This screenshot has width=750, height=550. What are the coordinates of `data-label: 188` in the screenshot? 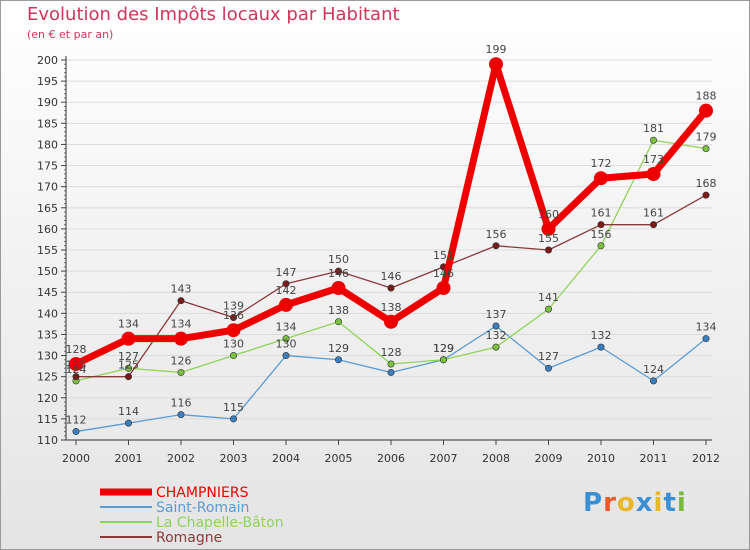 It's located at (706, 96).